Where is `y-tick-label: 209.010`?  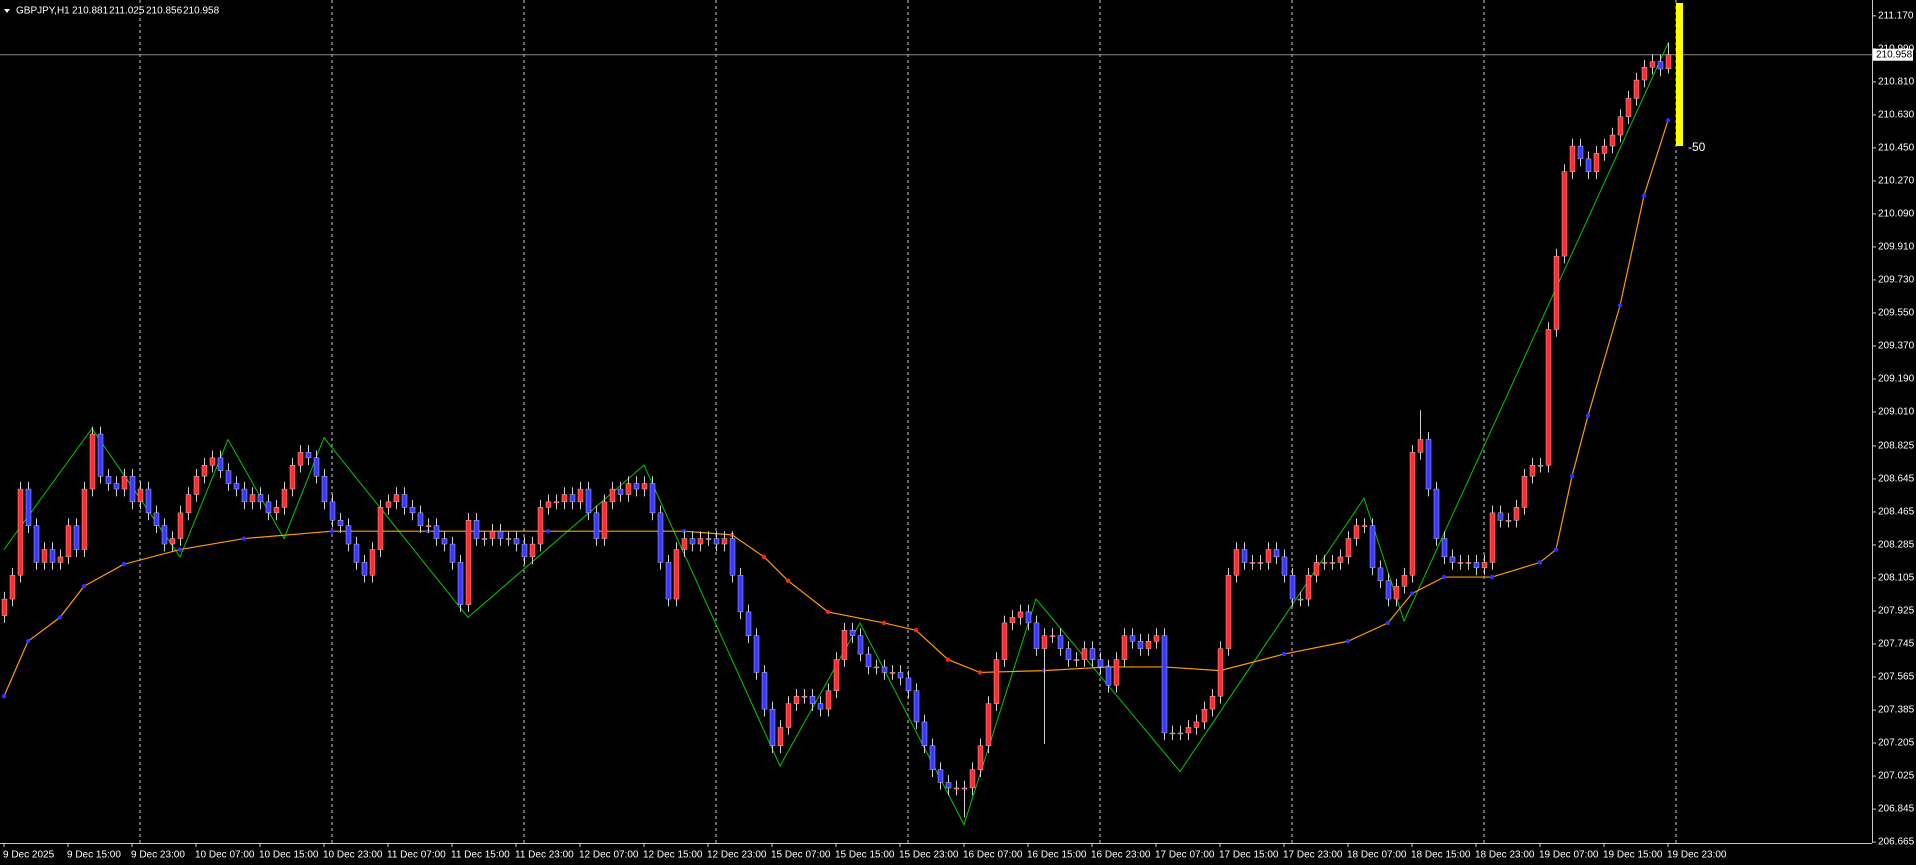 y-tick-label: 209.010 is located at coordinates (1896, 412).